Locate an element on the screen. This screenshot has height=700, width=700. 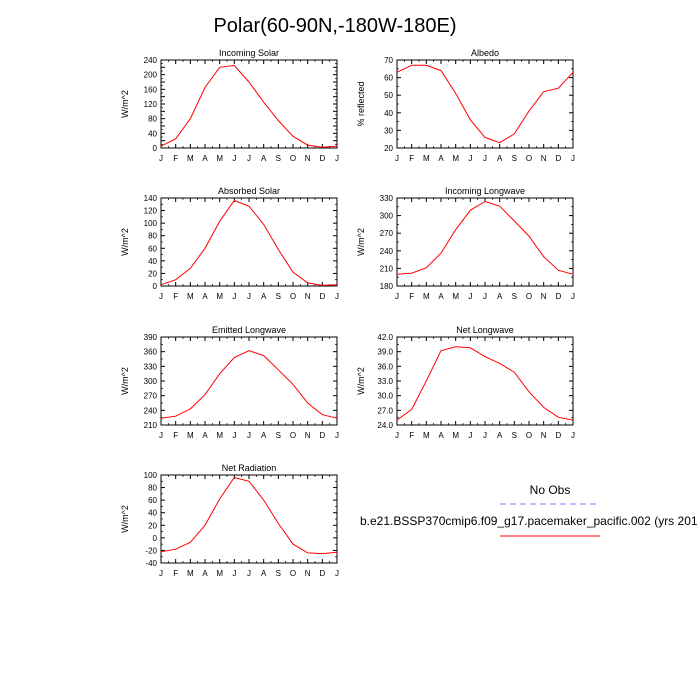
y-tick-label: 30 is located at coordinates (388, 130).